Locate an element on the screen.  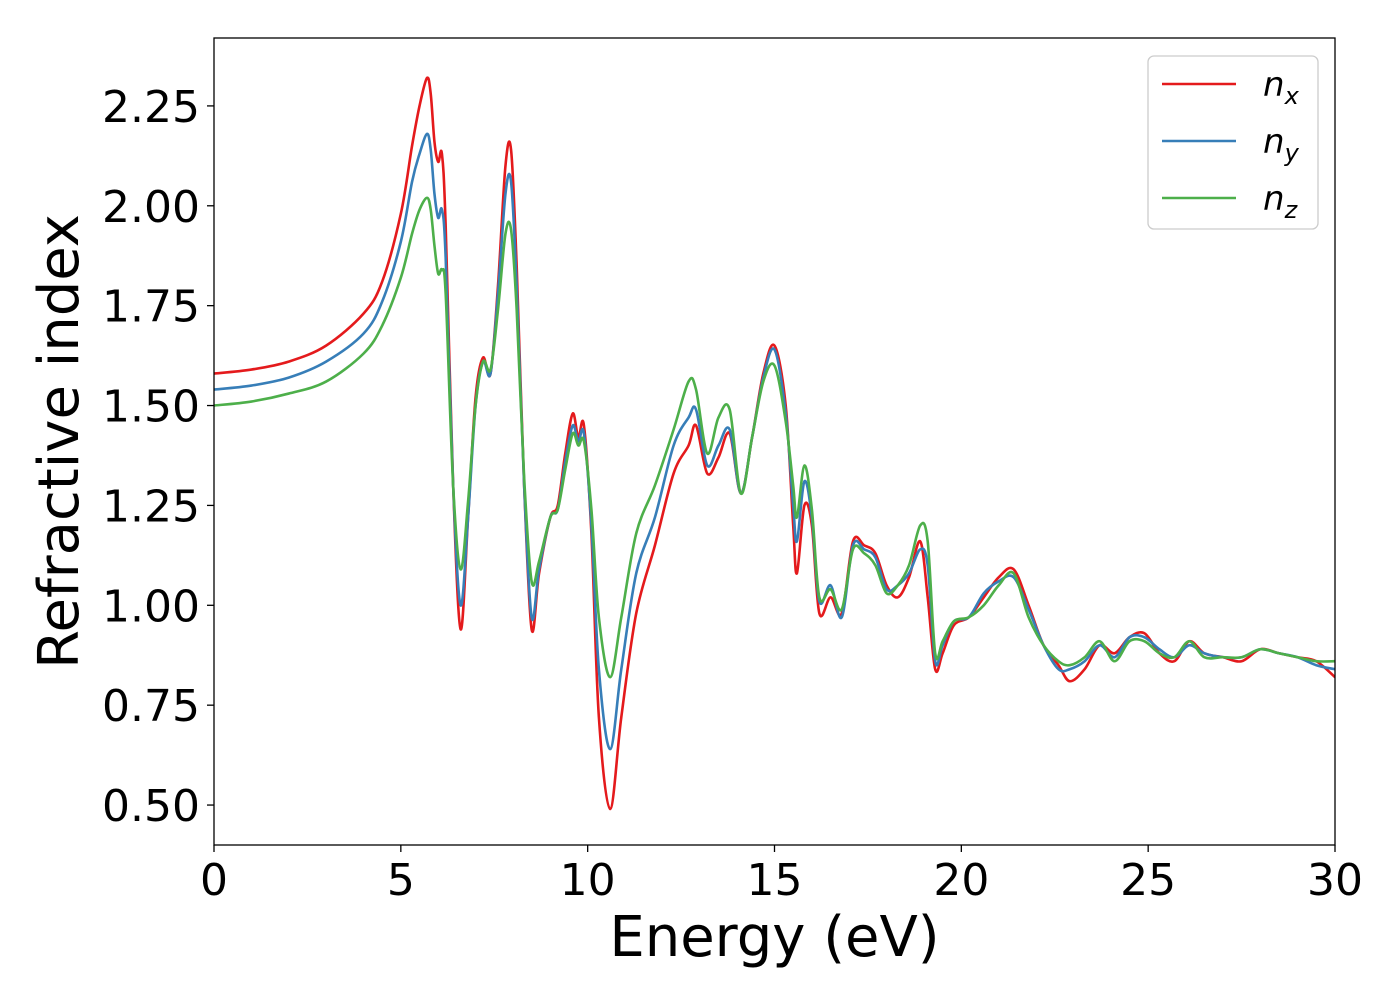
x-axis: 0 5 10 15 20 25 30 is located at coordinates (781, 875).